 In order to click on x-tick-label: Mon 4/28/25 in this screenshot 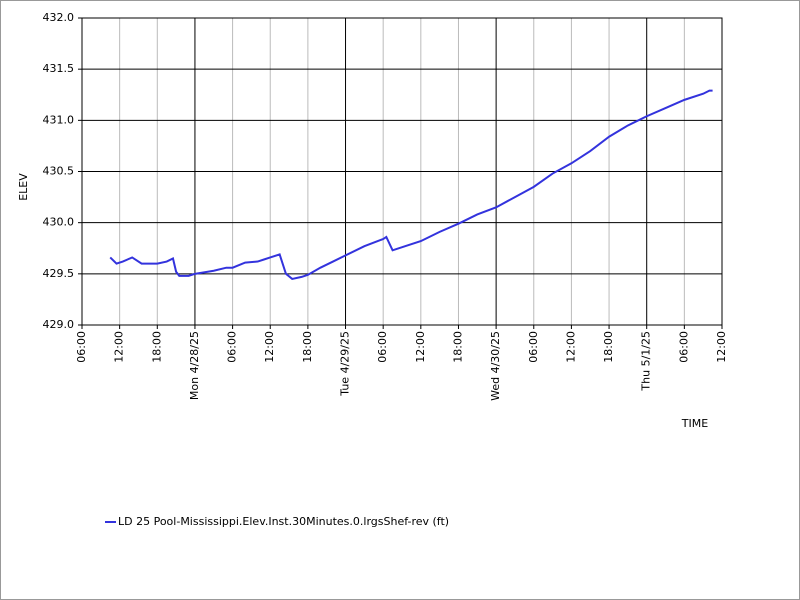, I will do `click(194, 365)`.